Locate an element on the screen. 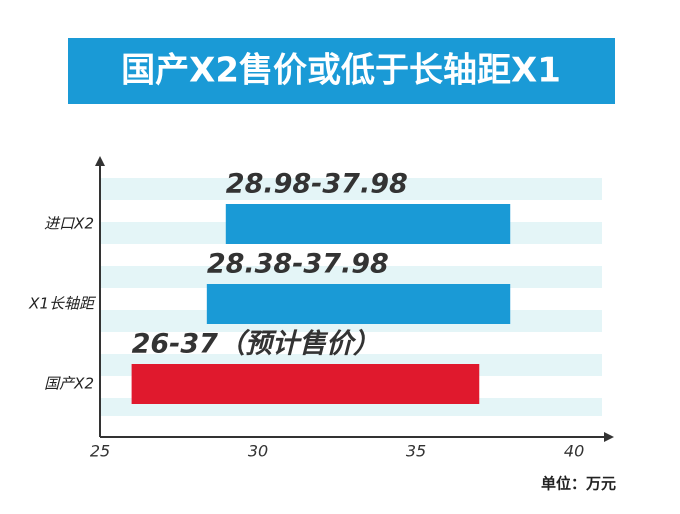 The height and width of the screenshot is (514, 680). y-axis-arrow is located at coordinates (100, 161).